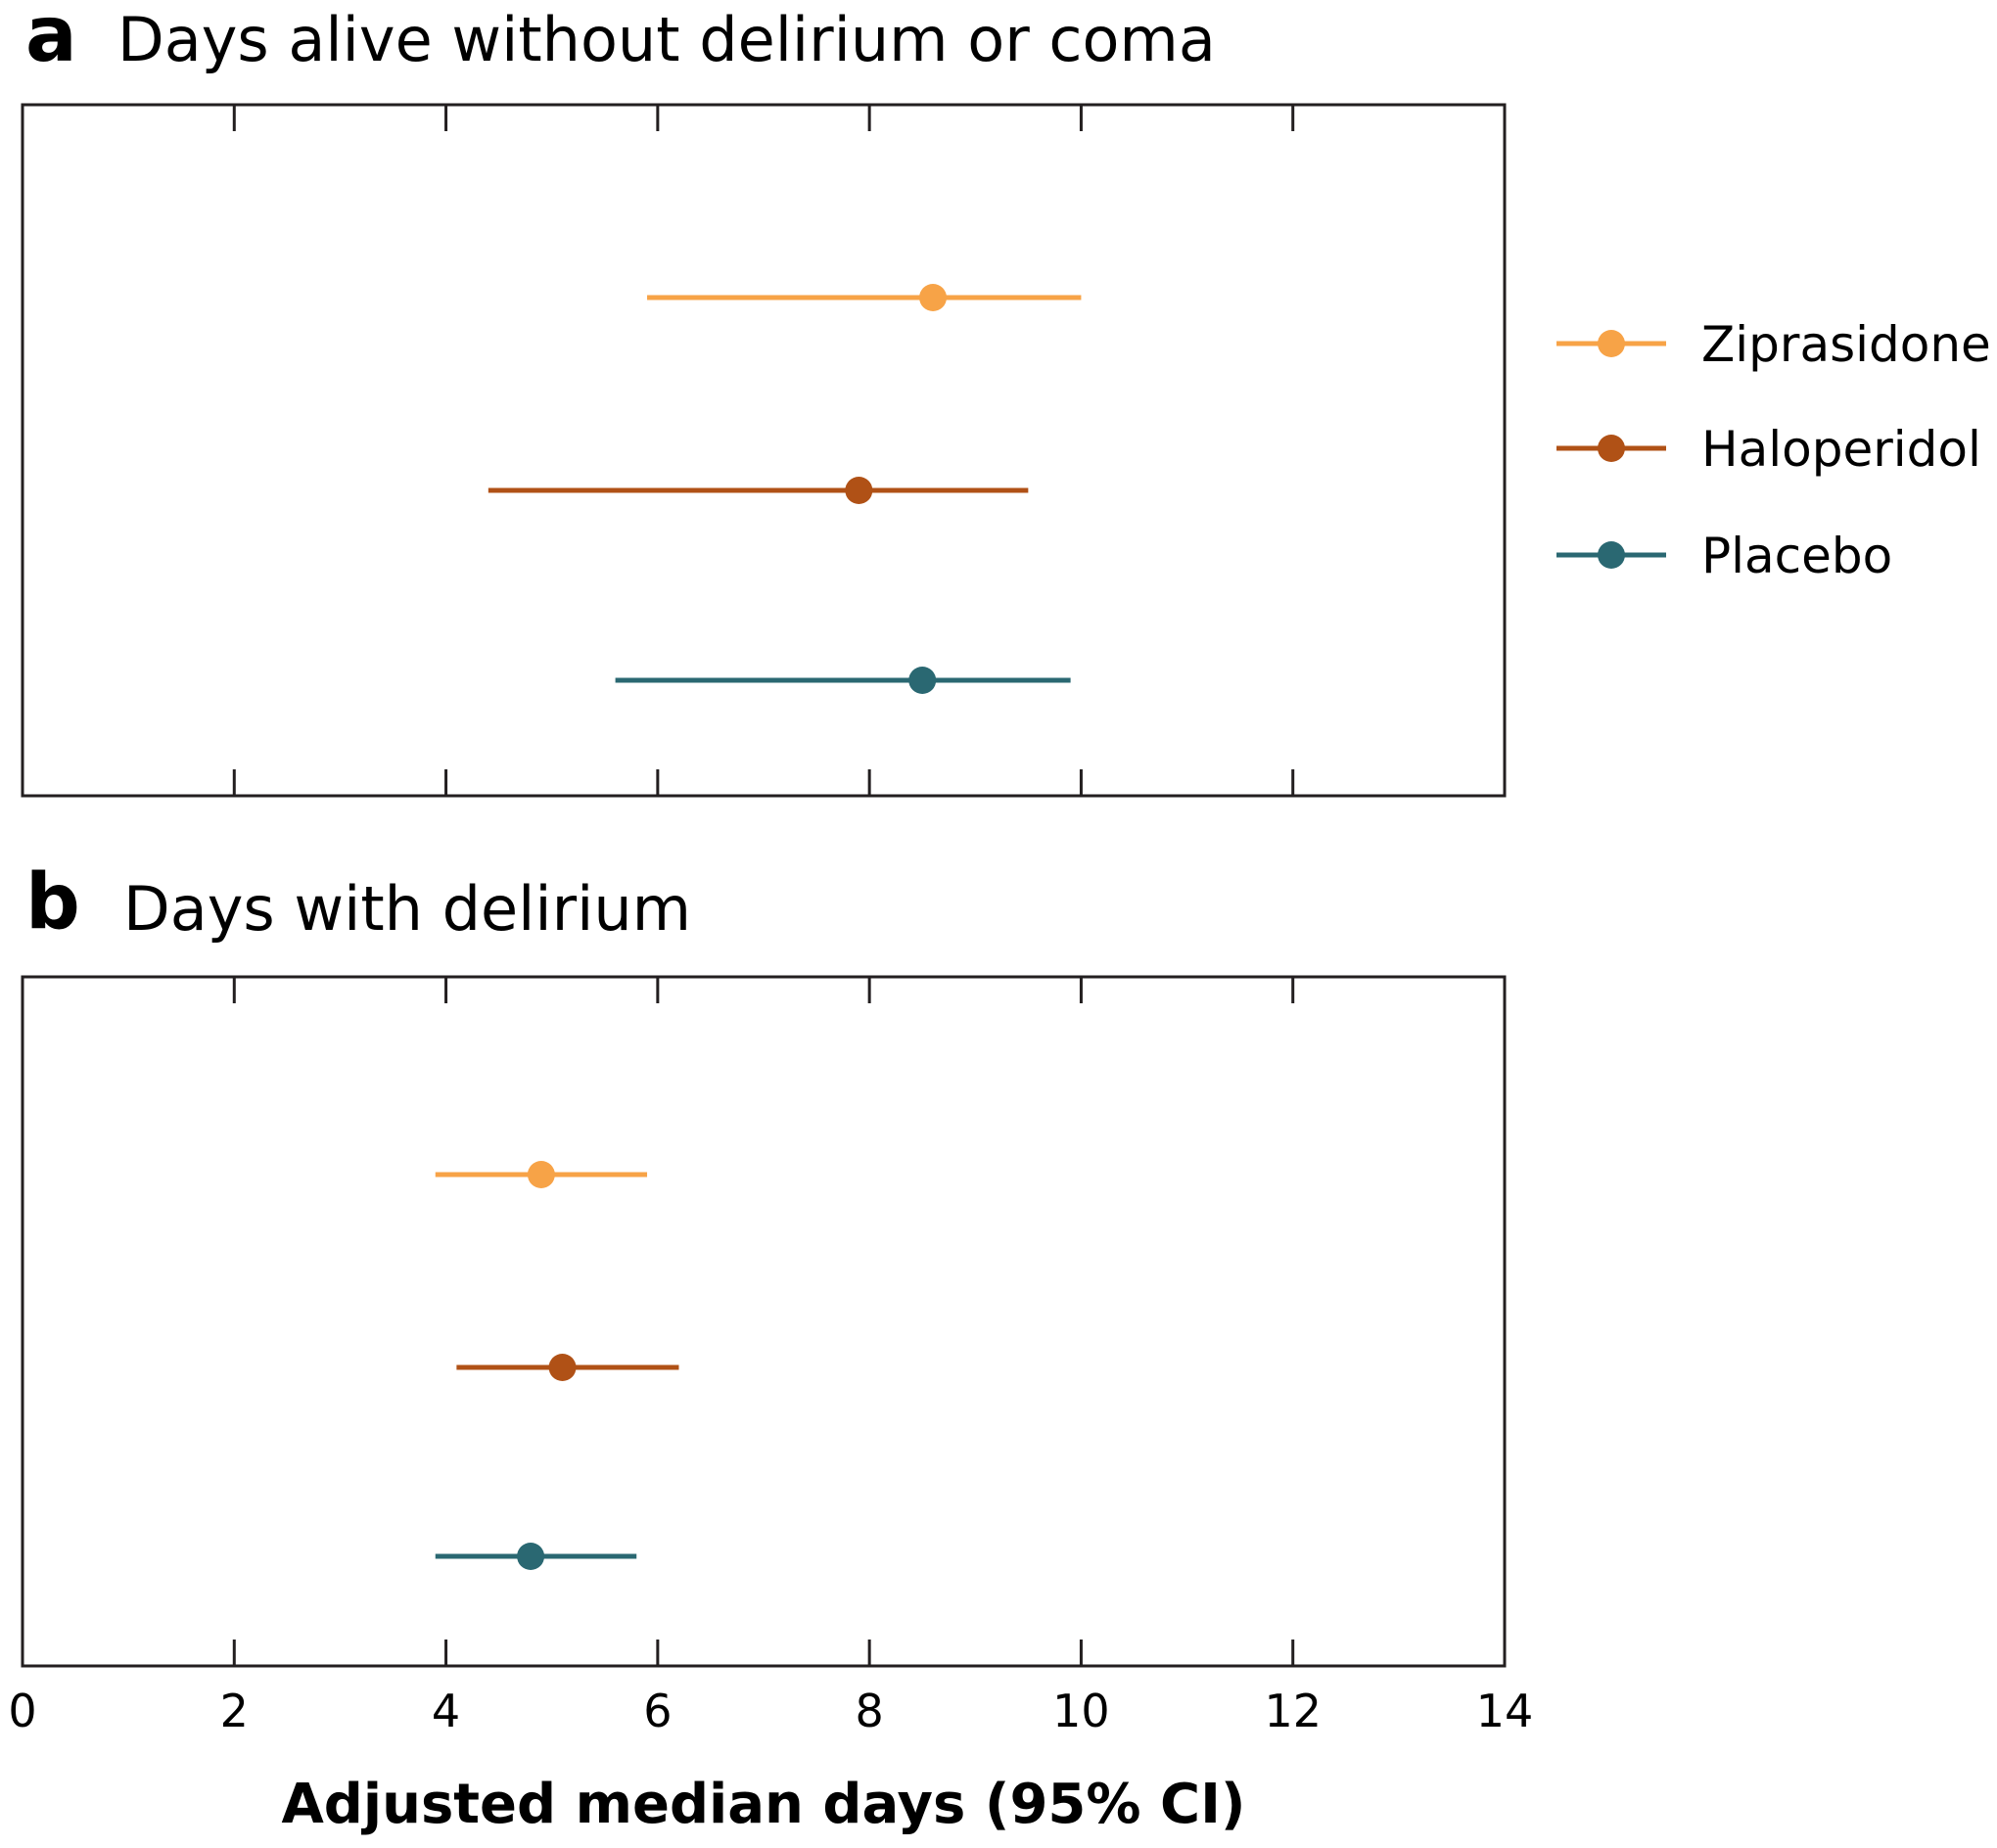 This screenshot has width=1997, height=1848. Describe the element at coordinates (1846, 344) in the screenshot. I see `legend-label-ziprasidone: Ziprasidone` at that location.